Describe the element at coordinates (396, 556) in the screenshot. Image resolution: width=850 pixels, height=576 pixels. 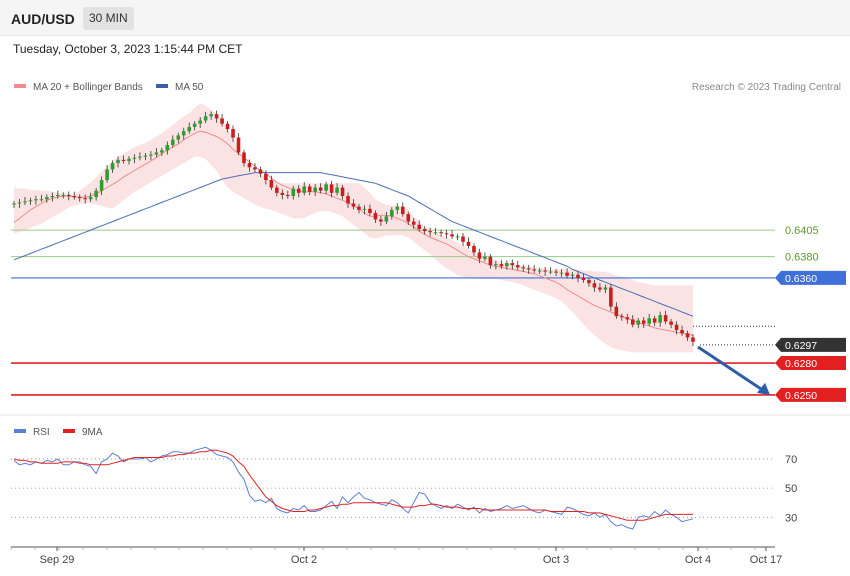
I see `x-axis: Sep 29 Oct 2 Oct 3 Oct 4 Oct 17` at that location.